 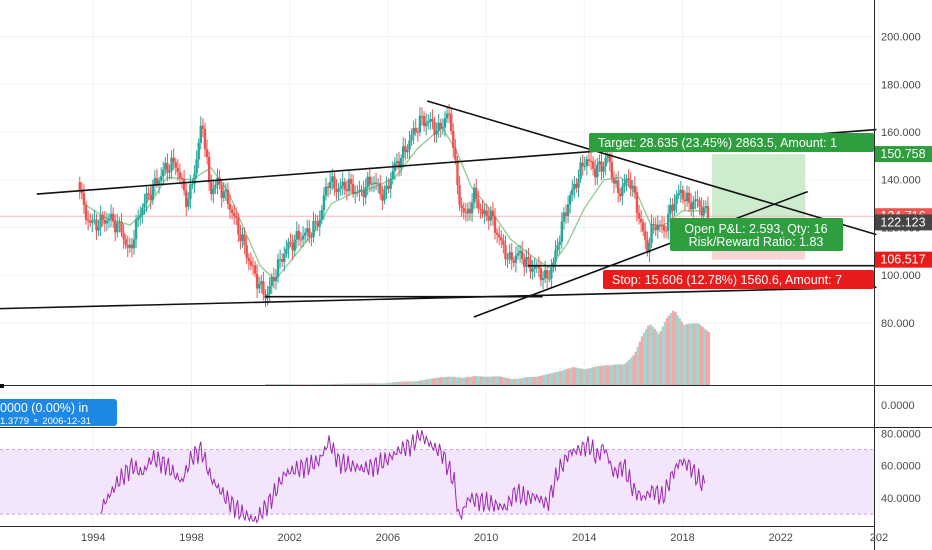 I want to click on stop-tag-box, so click(x=738, y=279).